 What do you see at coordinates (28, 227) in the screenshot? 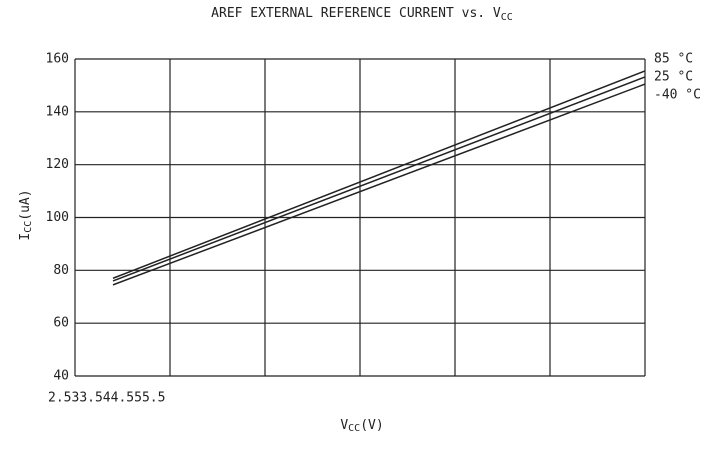
I see `y-label-sub: CC` at bounding box center [28, 227].